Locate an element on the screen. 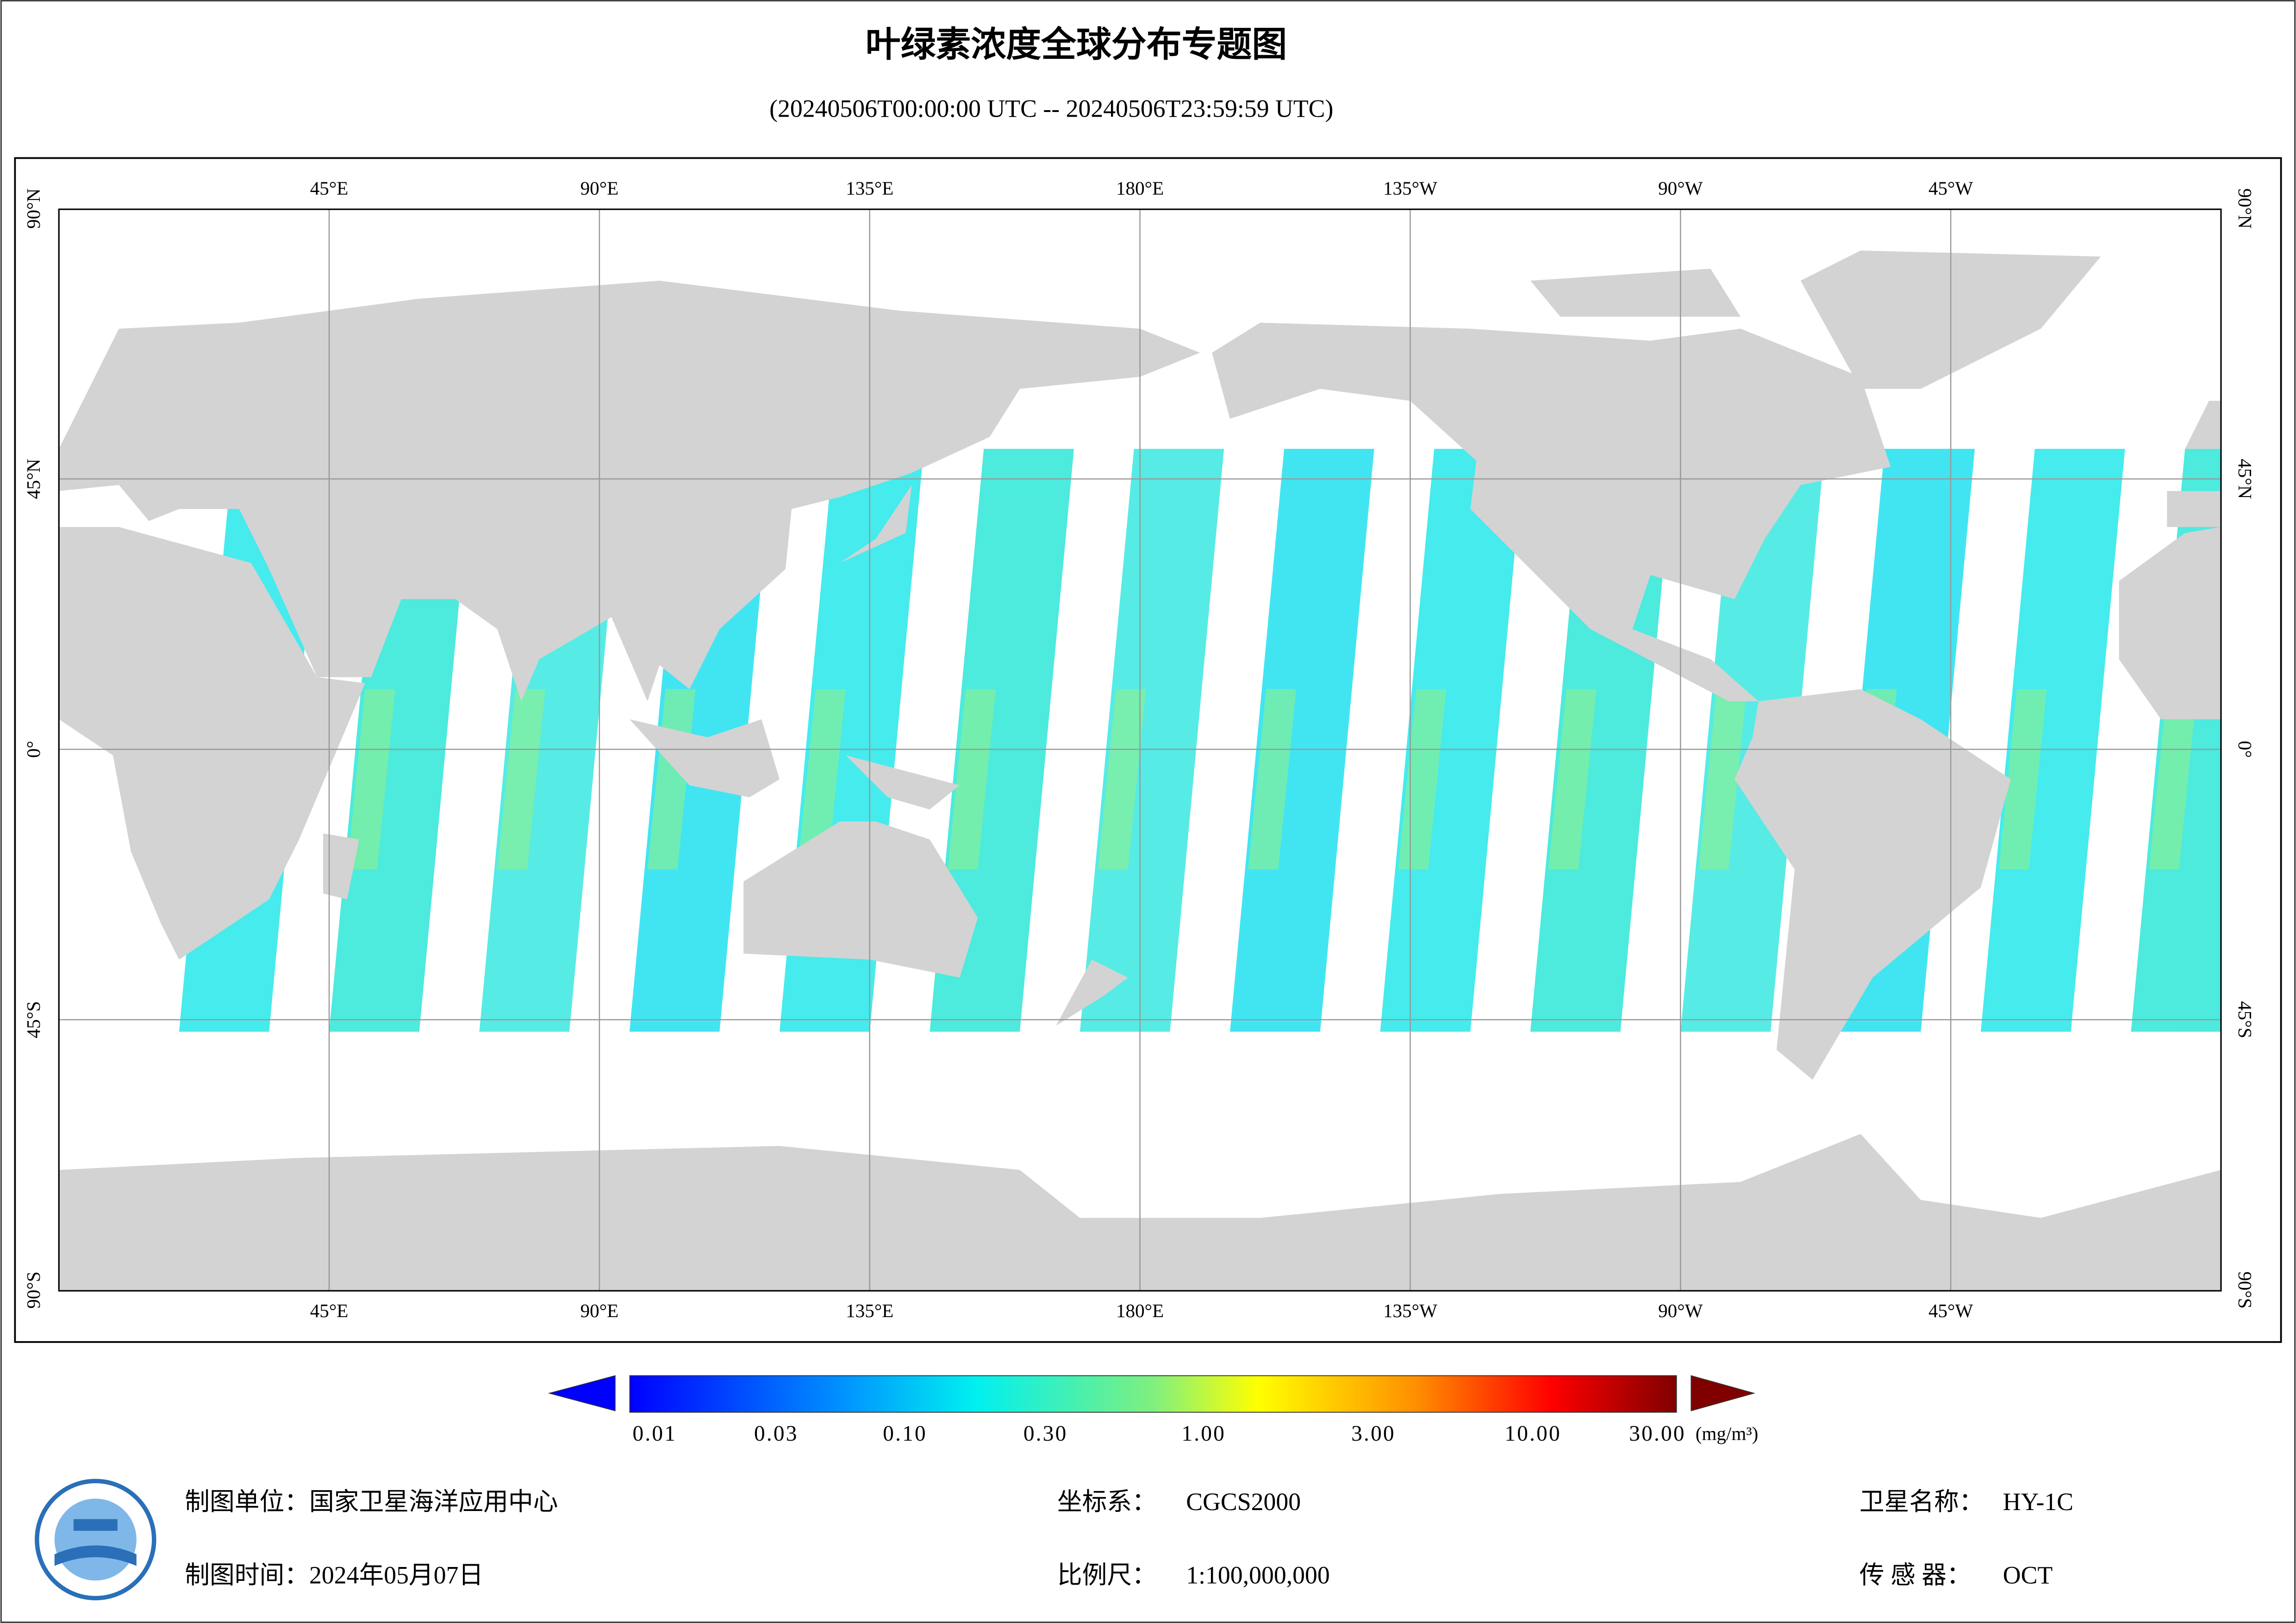  colorbar-low-arrow is located at coordinates (582, 1393).